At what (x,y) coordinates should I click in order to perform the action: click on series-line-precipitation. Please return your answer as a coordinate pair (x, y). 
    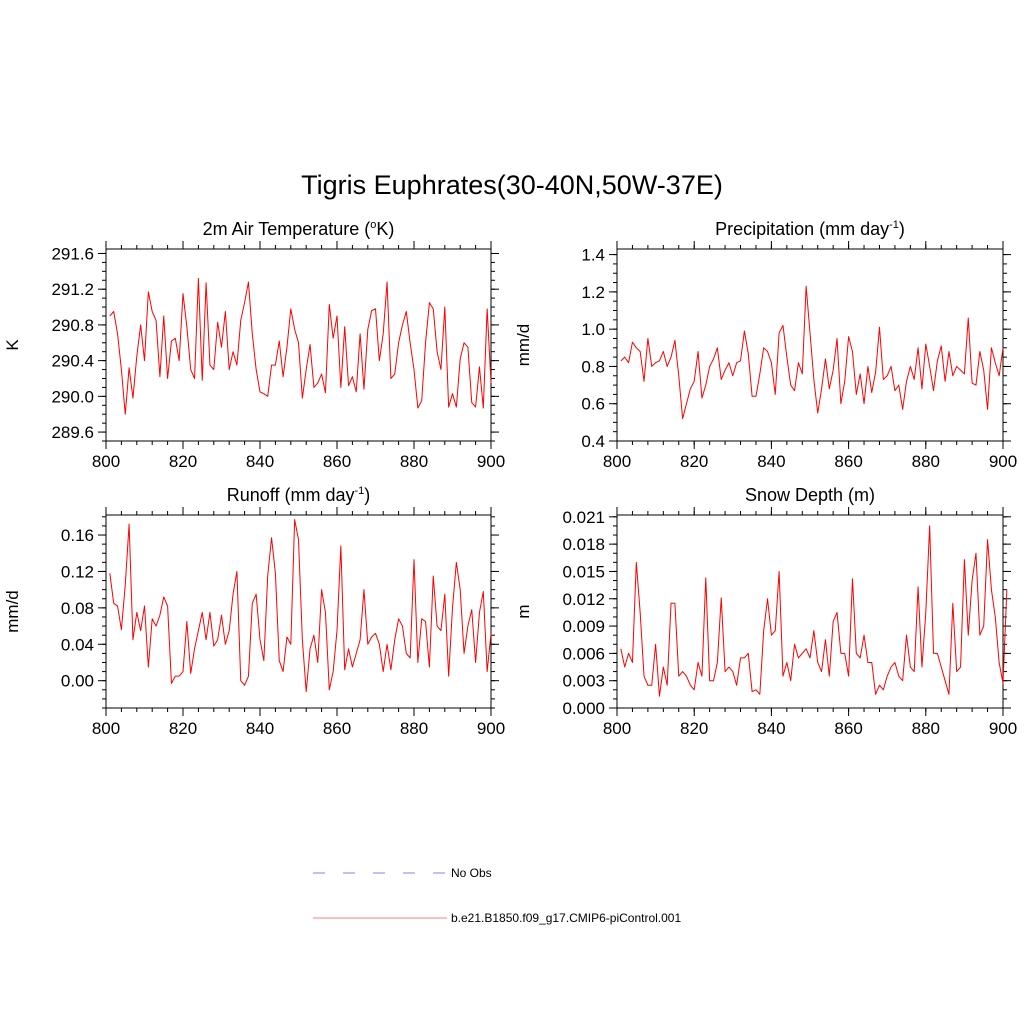
    Looking at the image, I should click on (812, 352).